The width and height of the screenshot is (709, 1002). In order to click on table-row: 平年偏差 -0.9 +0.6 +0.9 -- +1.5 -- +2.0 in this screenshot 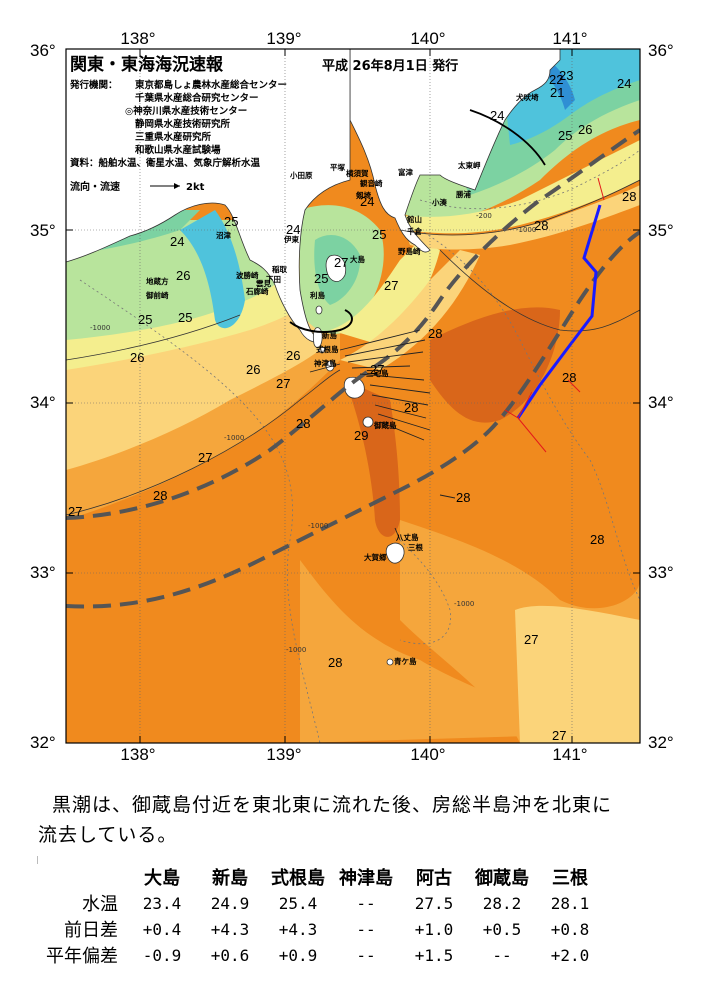, I will do `click(320, 955)`.